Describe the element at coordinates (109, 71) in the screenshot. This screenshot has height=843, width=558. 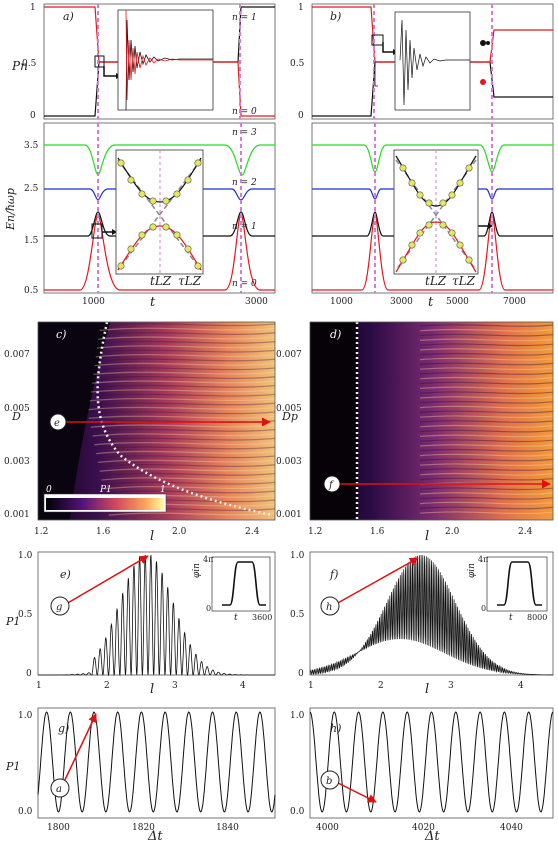
I see `panel-a-zoom-arrow` at that location.